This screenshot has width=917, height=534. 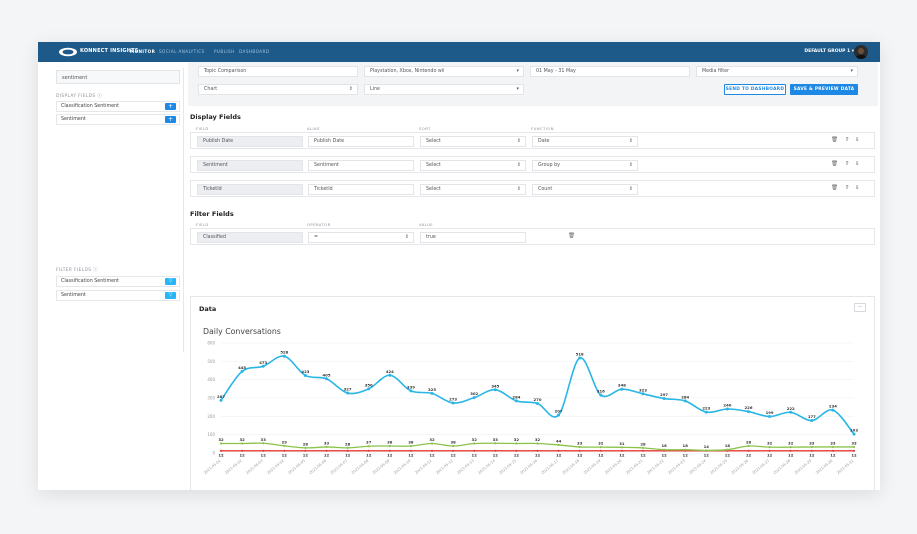 I want to click on sidebar-filter-field-item: Classification Sentiment ▽, so click(x=118, y=281).